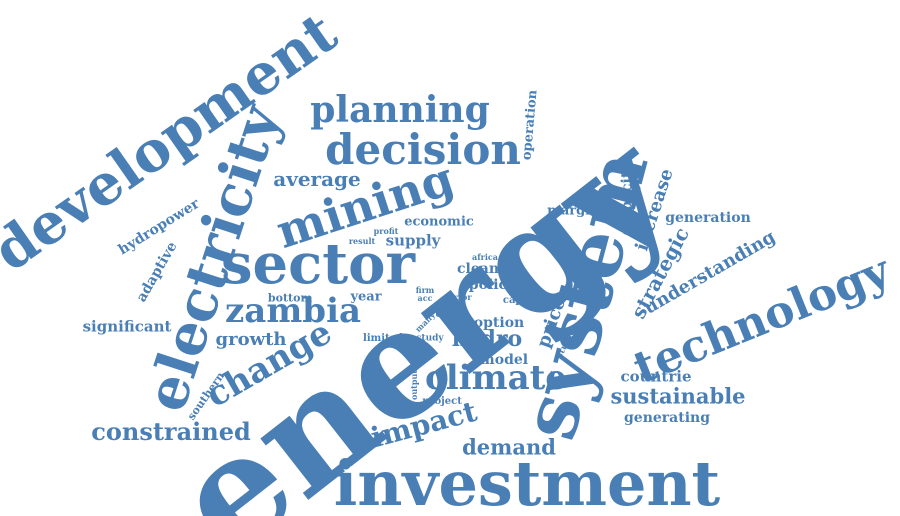 The height and width of the screenshot is (516, 900). What do you see at coordinates (496, 378) in the screenshot?
I see `word-climate: climate` at bounding box center [496, 378].